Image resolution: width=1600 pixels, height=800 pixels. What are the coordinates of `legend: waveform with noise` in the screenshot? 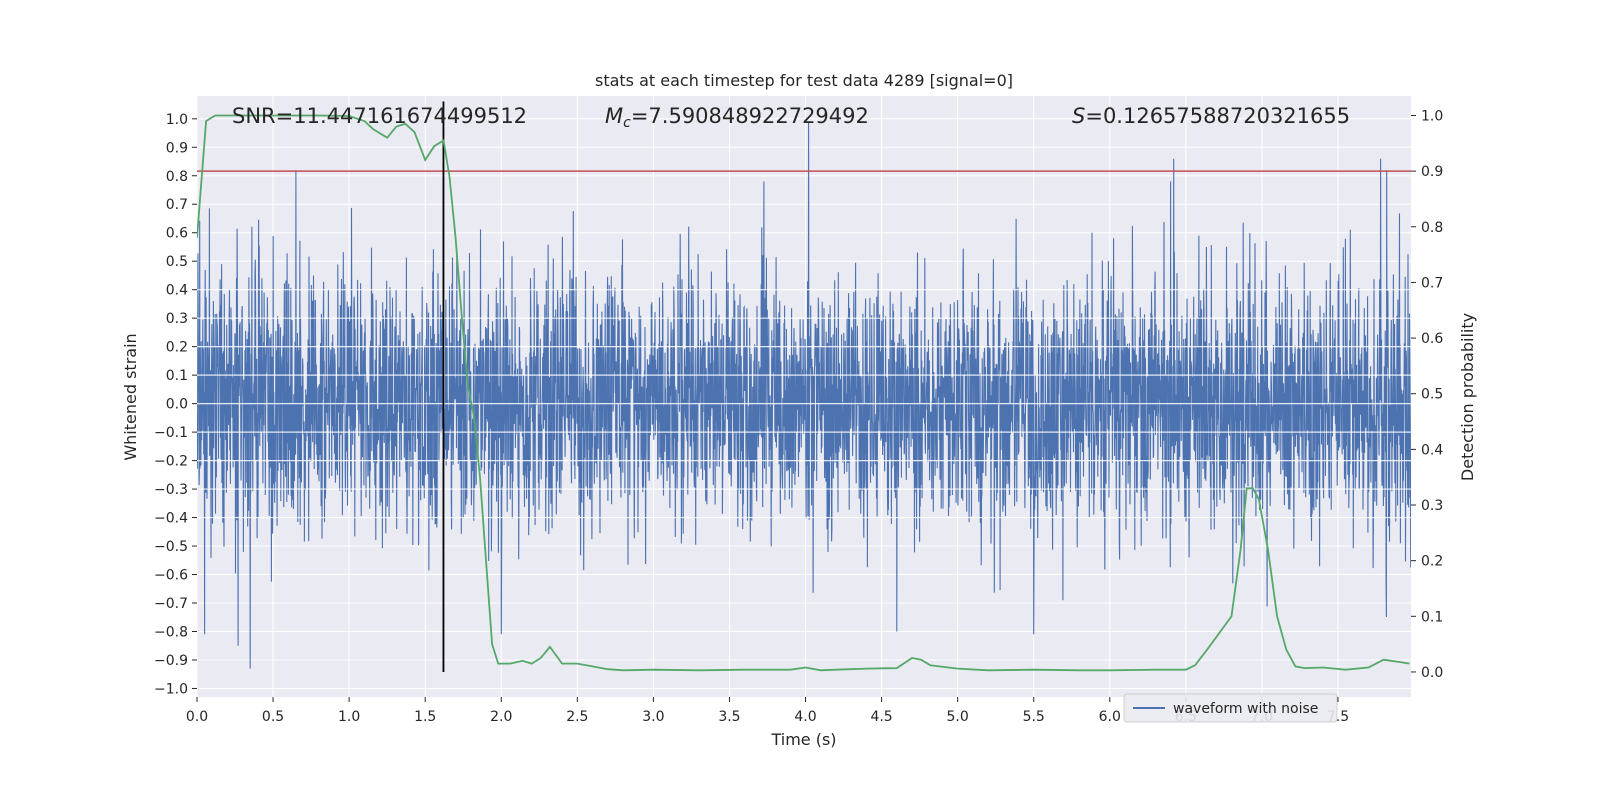 It's located at (1230, 708).